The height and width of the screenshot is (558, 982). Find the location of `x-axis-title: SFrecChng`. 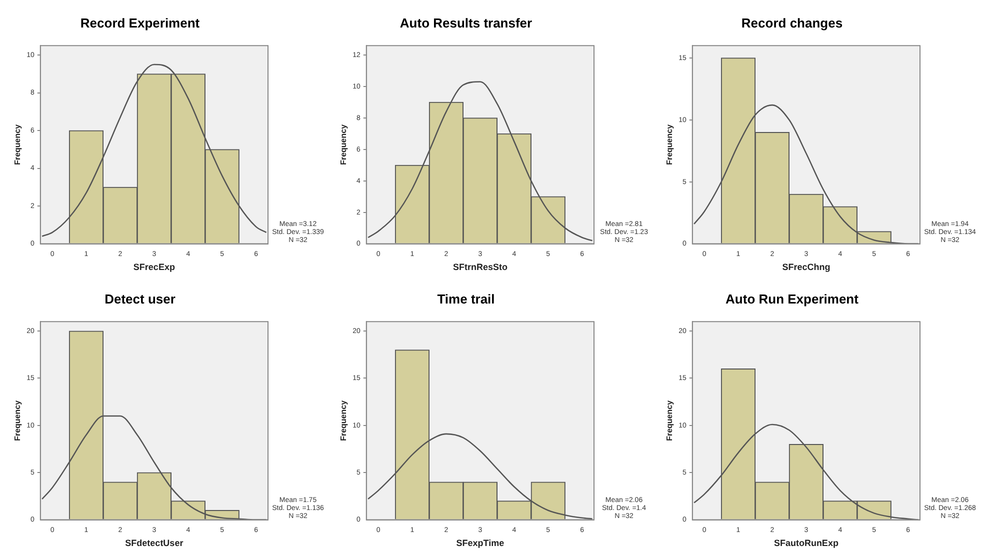

x-axis-title: SFrecChng is located at coordinates (806, 267).